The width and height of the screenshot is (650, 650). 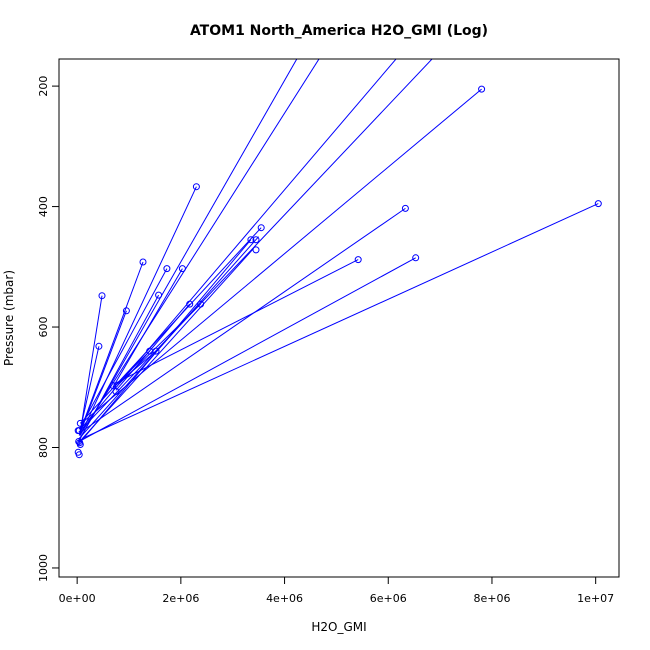 I want to click on y-tick-label: 1000, so click(x=43, y=568).